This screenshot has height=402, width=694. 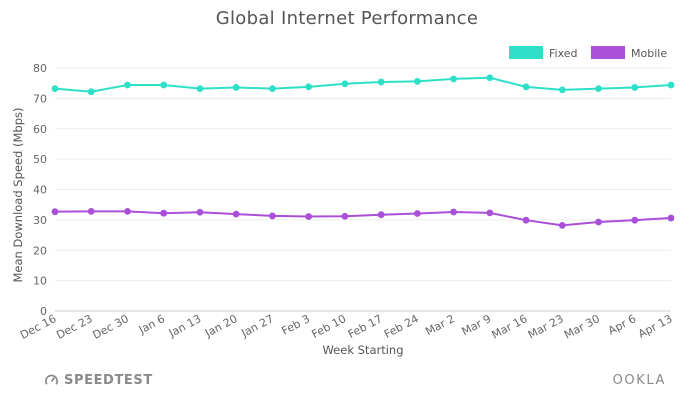 I want to click on x-tick-label: Apr 6, so click(x=622, y=324).